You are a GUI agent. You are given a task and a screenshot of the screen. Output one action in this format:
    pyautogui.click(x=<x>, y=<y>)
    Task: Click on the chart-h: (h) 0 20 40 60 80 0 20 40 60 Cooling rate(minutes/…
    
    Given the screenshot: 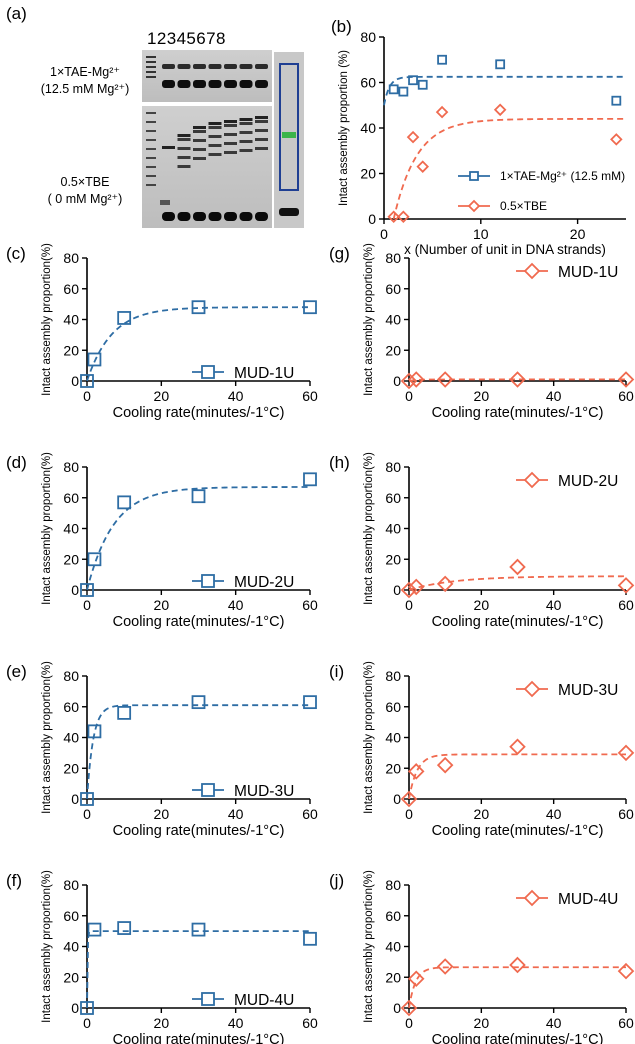 What is the action you would take?
    pyautogui.click(x=482, y=541)
    